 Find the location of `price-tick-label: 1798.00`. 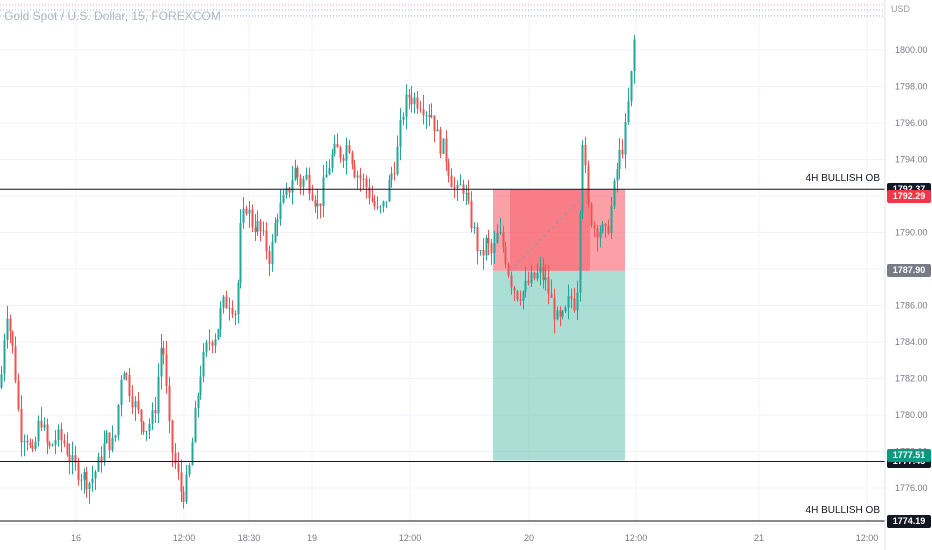

price-tick-label: 1798.00 is located at coordinates (911, 87).